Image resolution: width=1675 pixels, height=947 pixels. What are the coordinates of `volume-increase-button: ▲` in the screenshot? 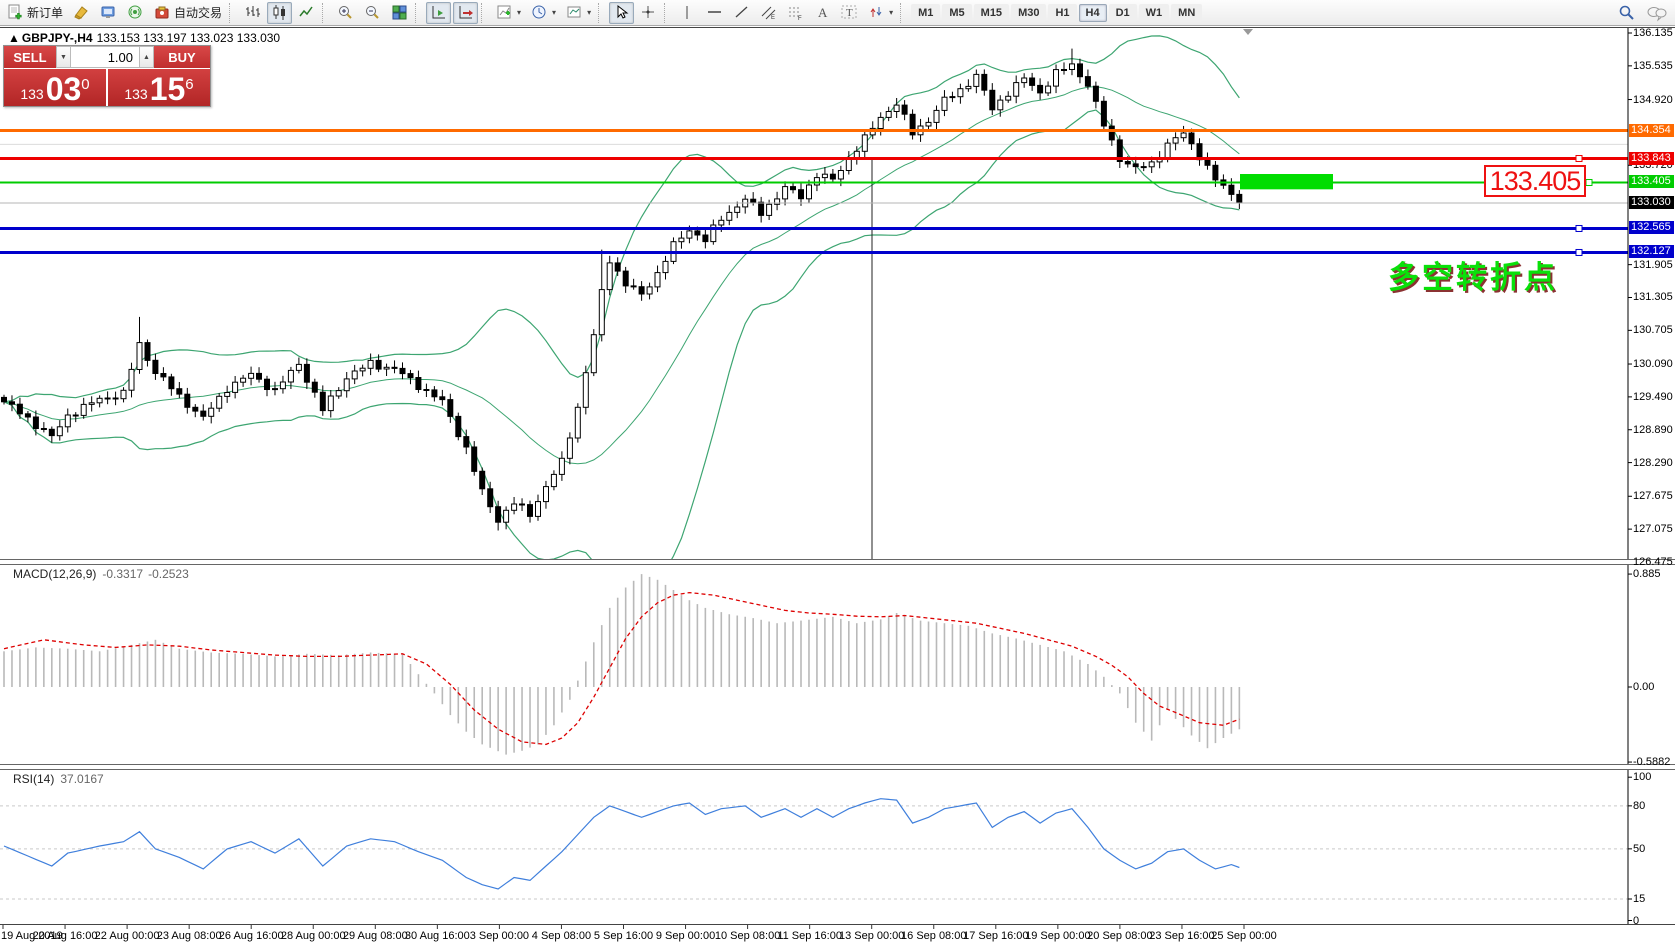 It's located at (146, 57).